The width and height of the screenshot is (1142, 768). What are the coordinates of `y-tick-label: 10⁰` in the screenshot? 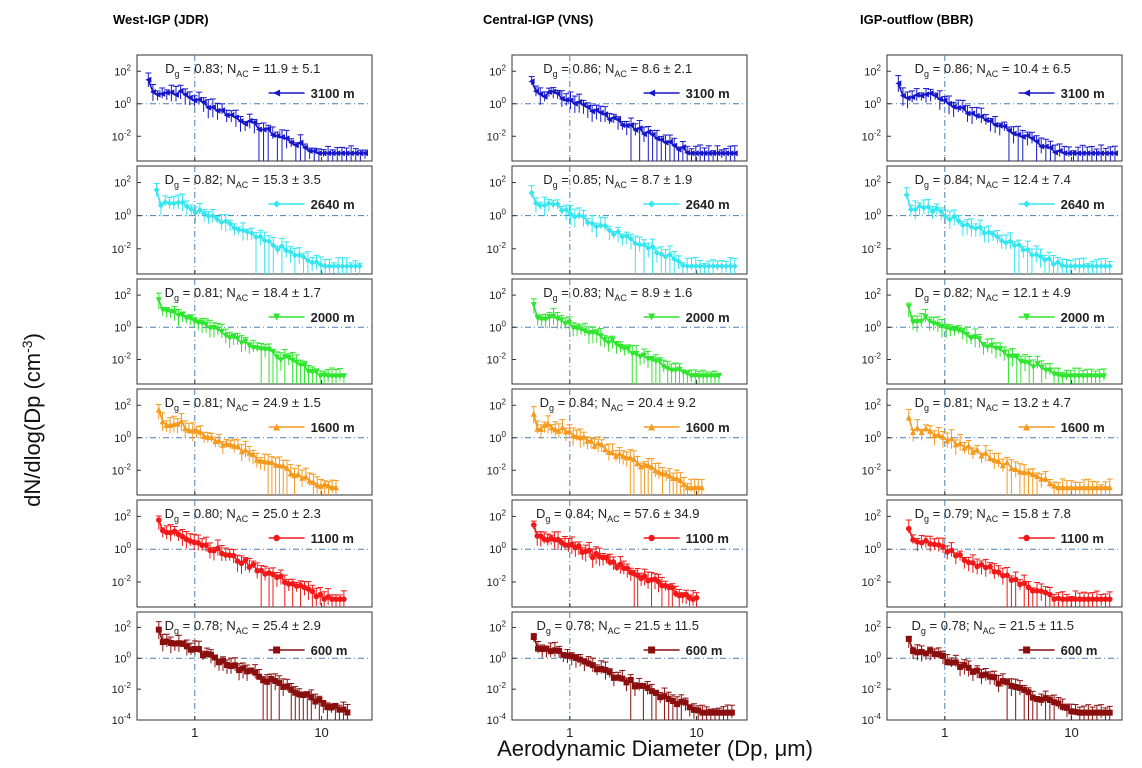 It's located at (872, 437).